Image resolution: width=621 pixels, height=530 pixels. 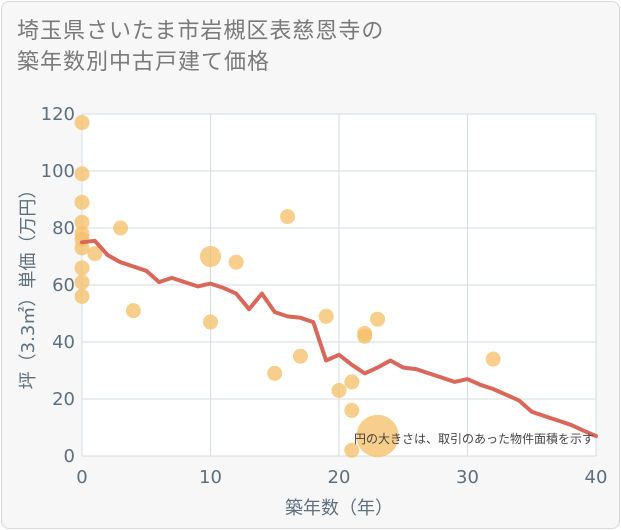 What do you see at coordinates (69, 456) in the screenshot?
I see `y-tick-label: 0` at bounding box center [69, 456].